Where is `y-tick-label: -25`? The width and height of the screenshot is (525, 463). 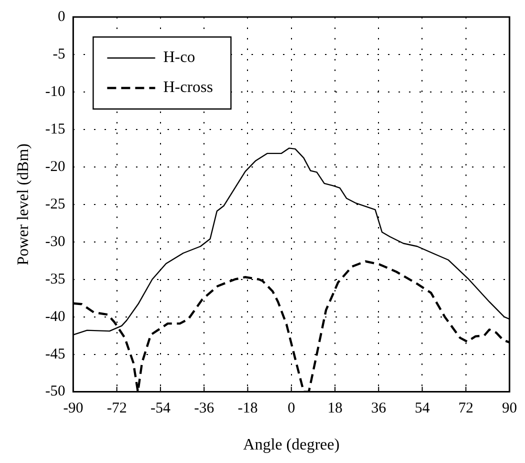
y-tick-label: -25 is located at coordinates (55, 204).